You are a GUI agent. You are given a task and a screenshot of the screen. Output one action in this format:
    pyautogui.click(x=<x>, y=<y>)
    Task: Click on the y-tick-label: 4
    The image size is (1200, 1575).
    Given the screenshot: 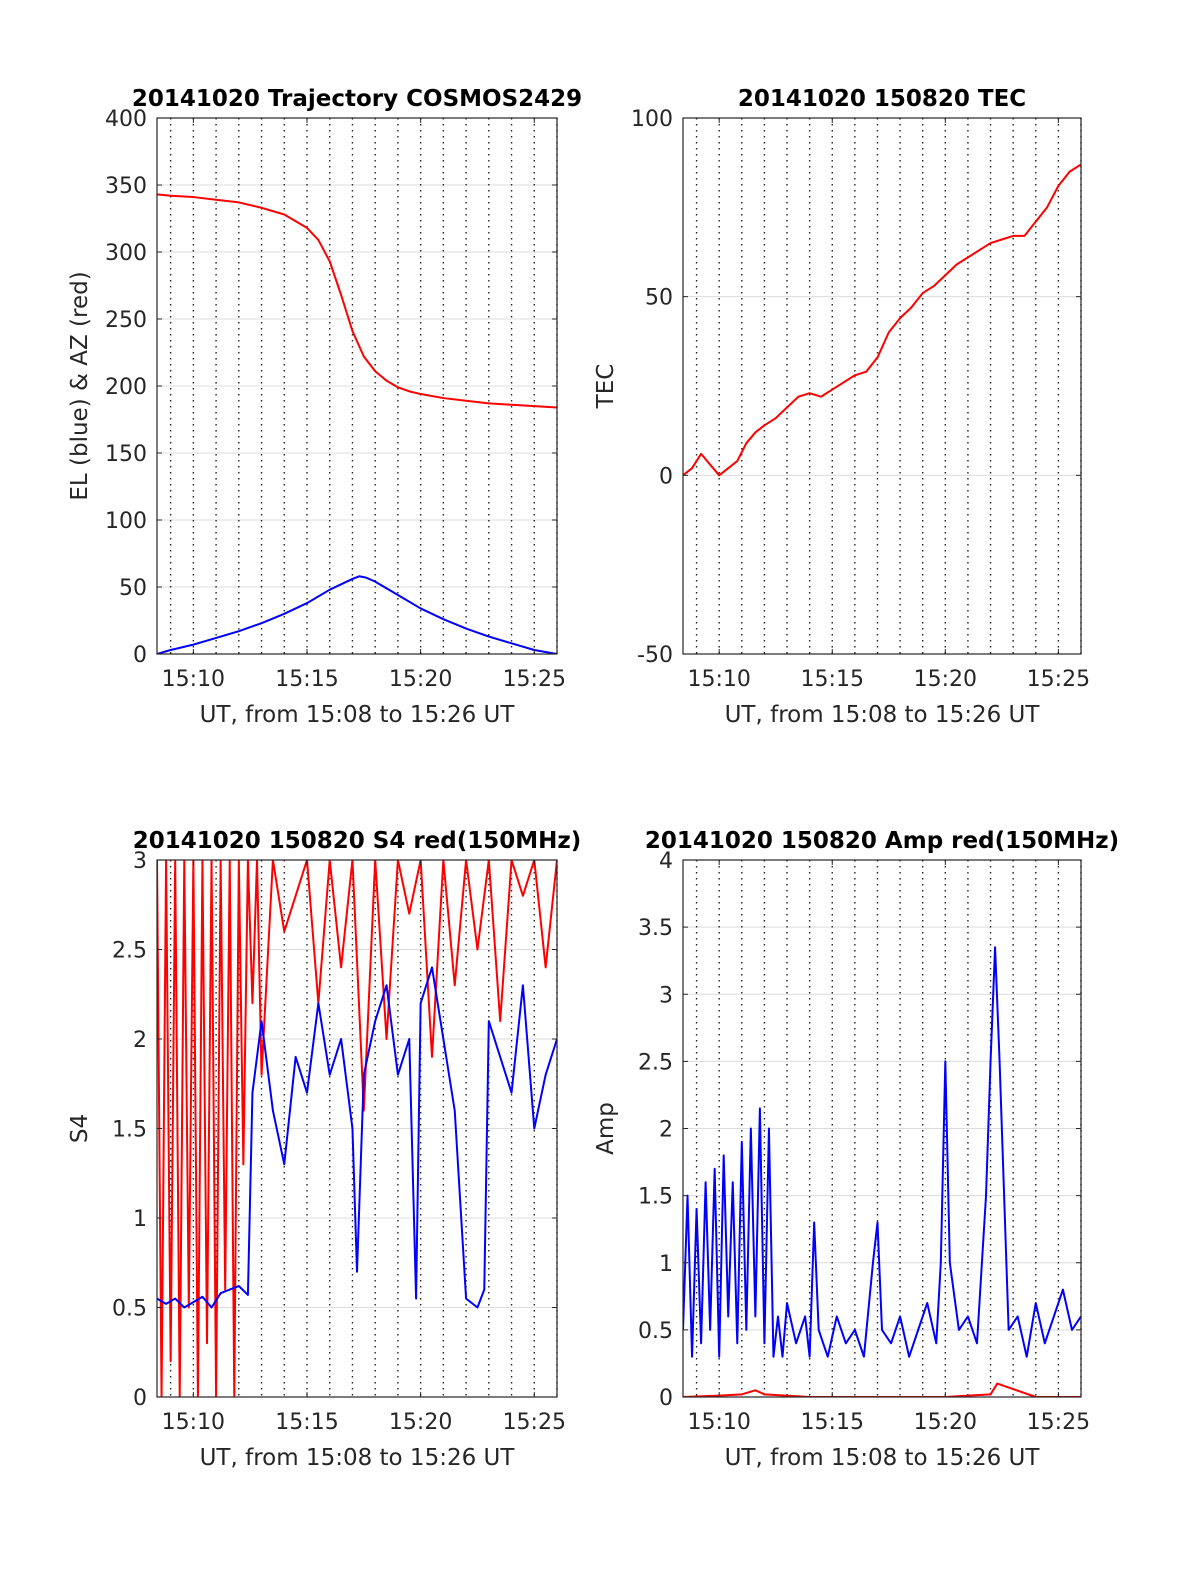 What is the action you would take?
    pyautogui.click(x=666, y=861)
    